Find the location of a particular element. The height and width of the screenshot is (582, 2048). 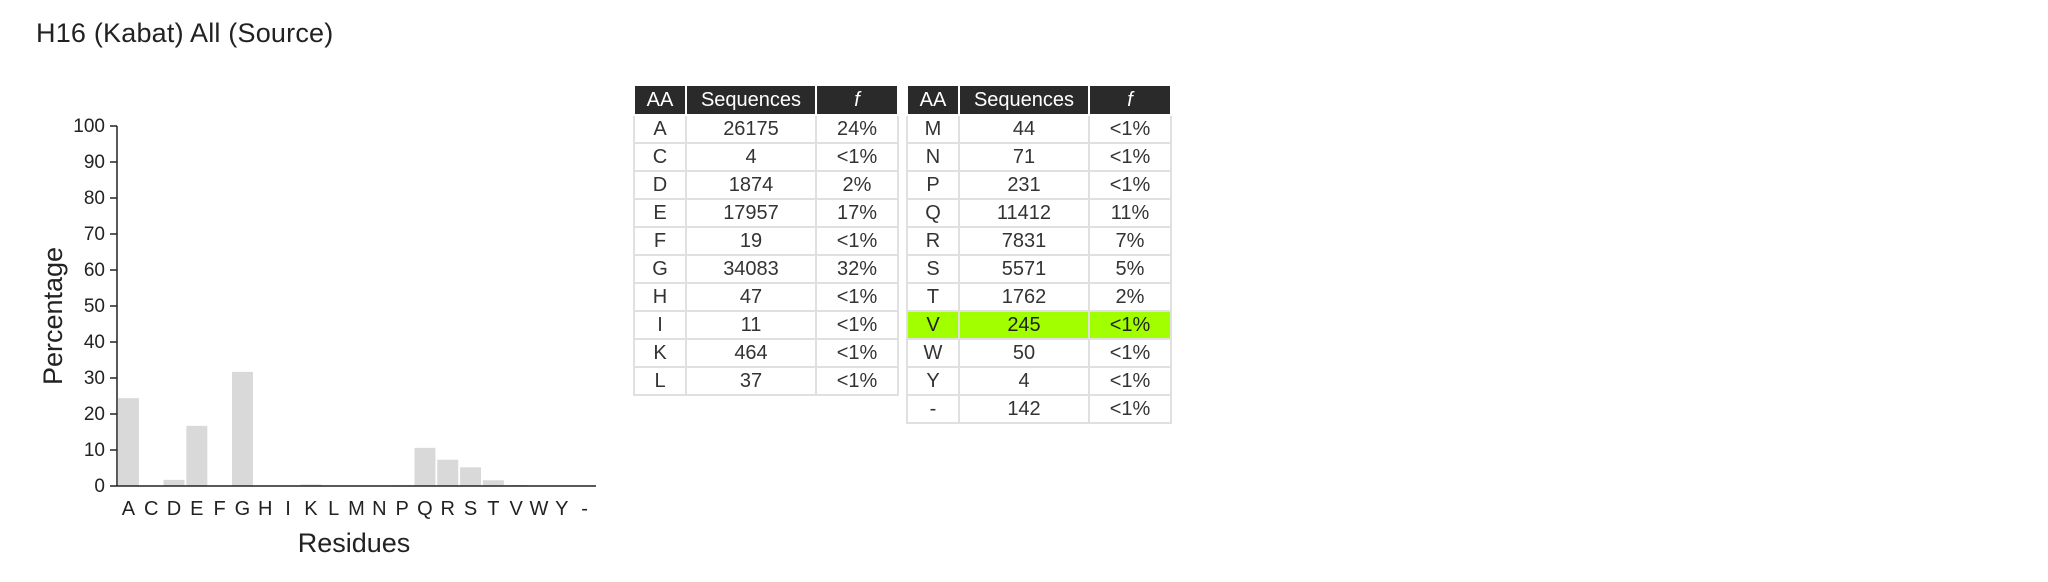

table-row: Y 4 <1% is located at coordinates (1039, 381).